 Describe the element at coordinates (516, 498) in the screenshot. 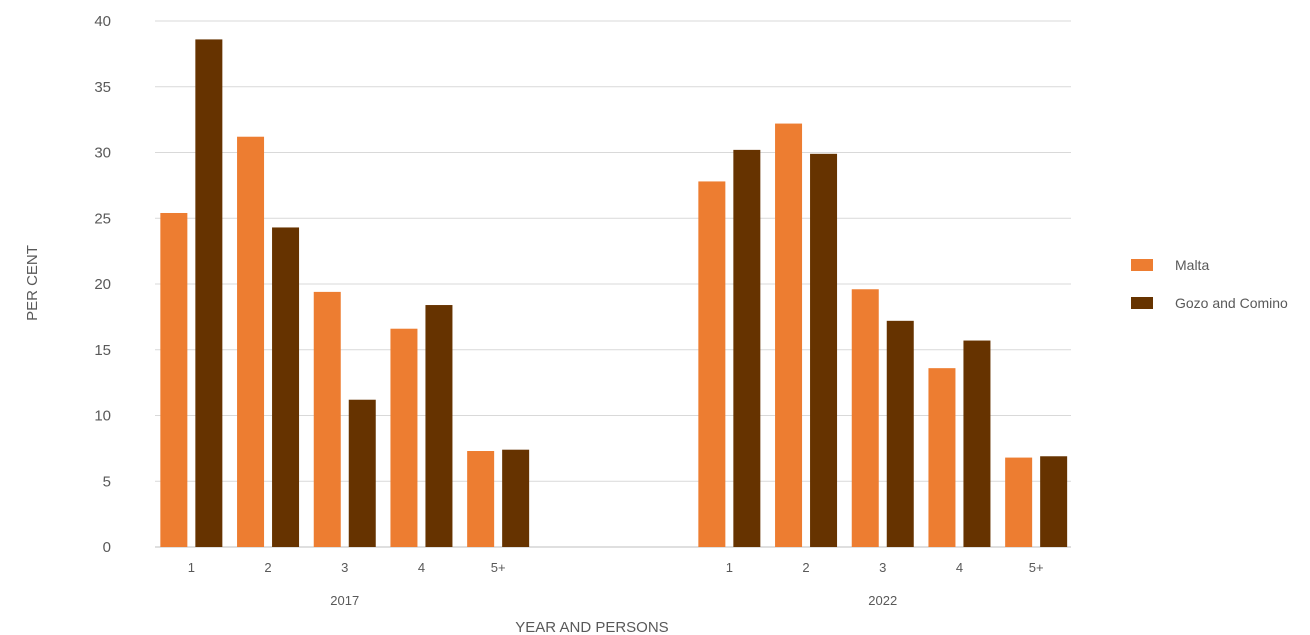

I see `bar-2017-5+-1` at that location.